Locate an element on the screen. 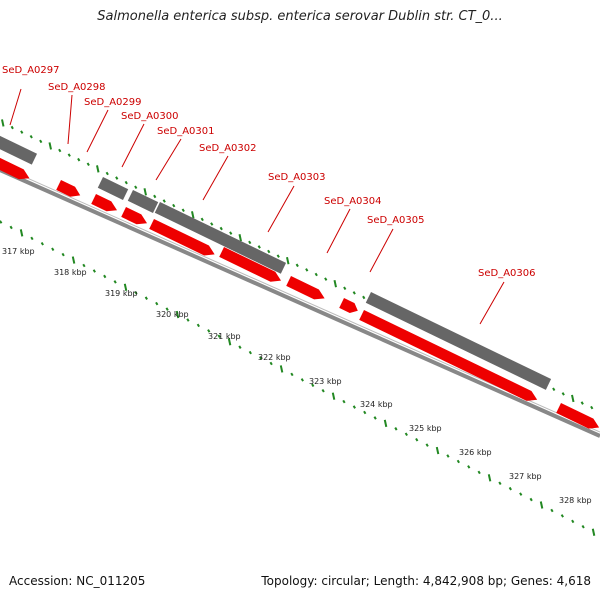 This screenshot has height=600, width=600. gene-label: SeD_A0299 is located at coordinates (113, 102).